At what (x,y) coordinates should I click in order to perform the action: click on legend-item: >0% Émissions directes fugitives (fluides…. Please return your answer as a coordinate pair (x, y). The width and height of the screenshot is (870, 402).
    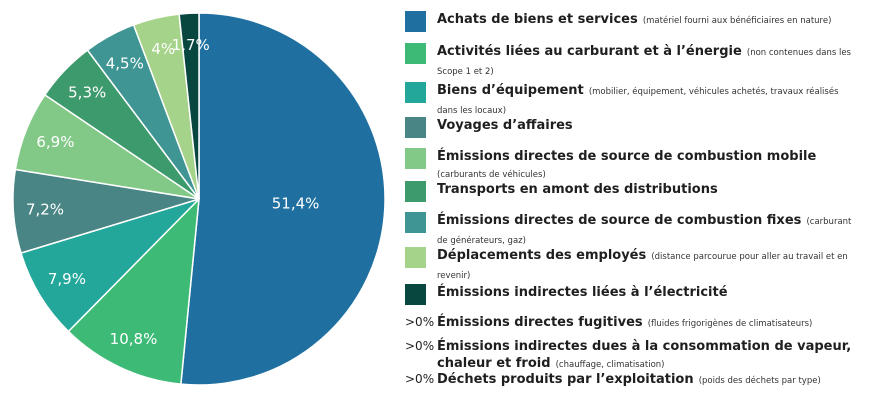
    Looking at the image, I should click on (630, 322).